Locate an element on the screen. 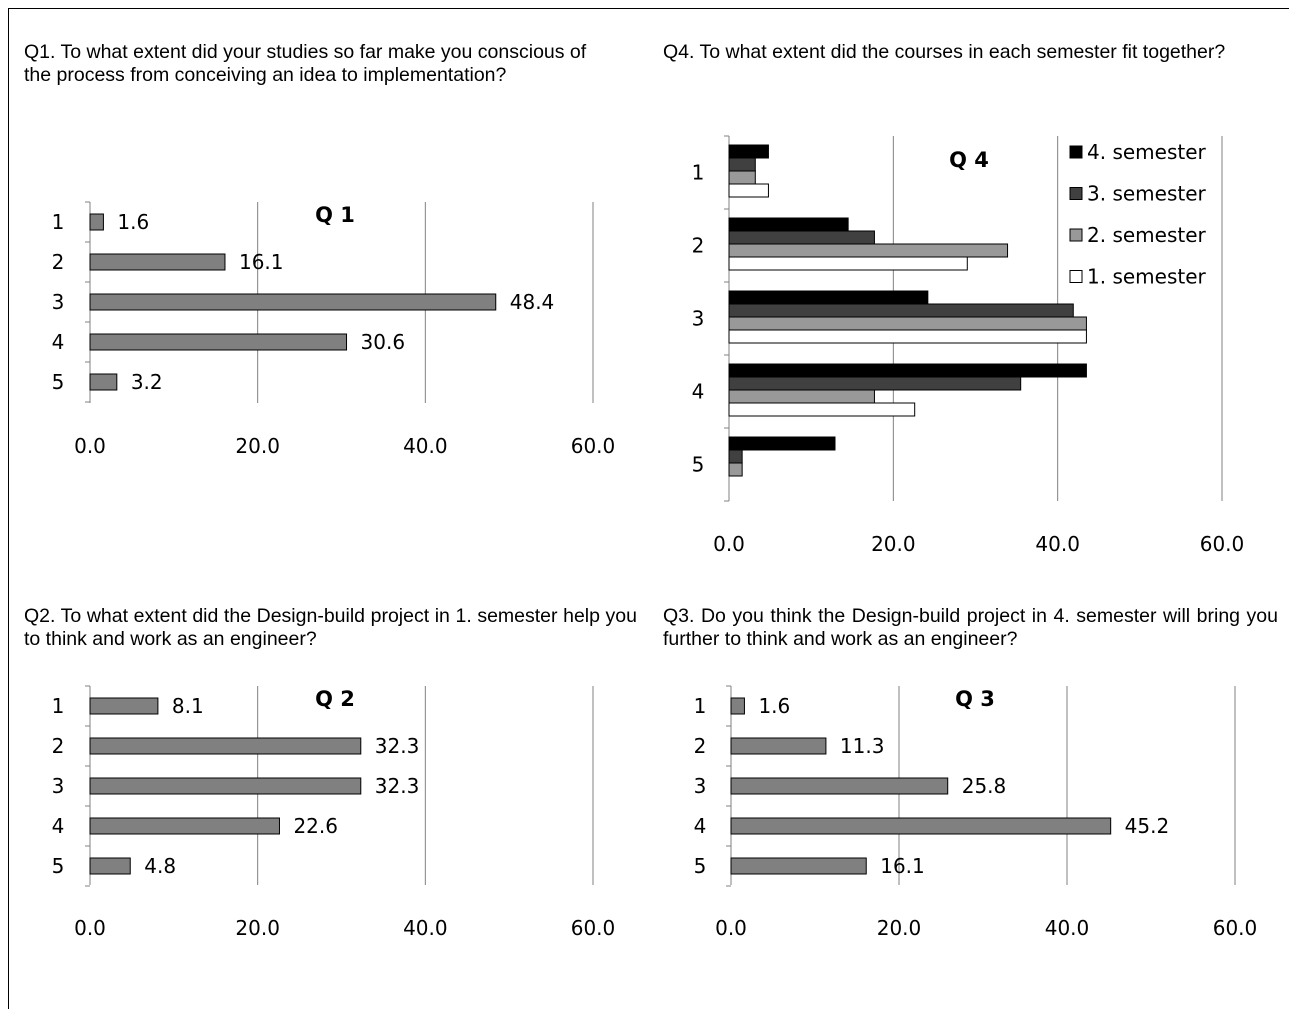  chart-title: Q 2 is located at coordinates (335, 699).